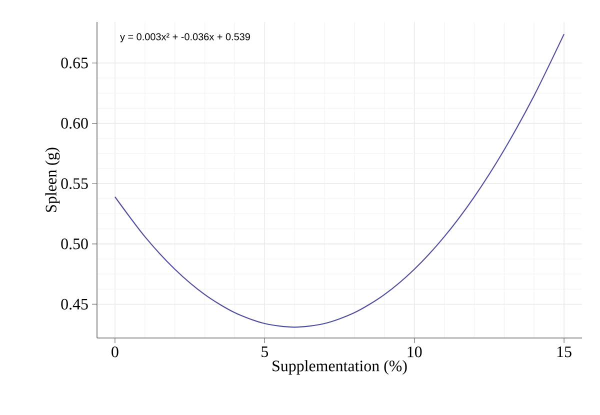 This screenshot has height=415, width=600. What do you see at coordinates (415, 352) in the screenshot?
I see `x-tick-label: 10` at bounding box center [415, 352].